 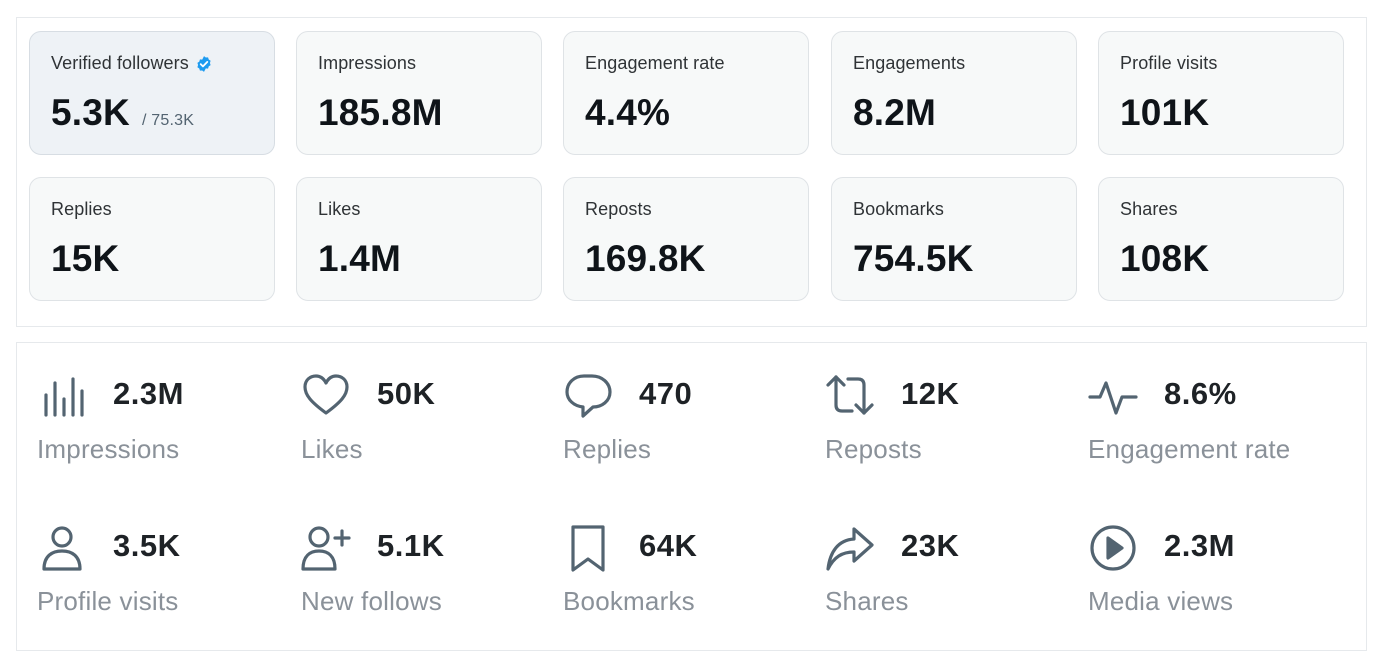 I want to click on stat-media-views: 2.3M Media views, so click(x=1218, y=583).